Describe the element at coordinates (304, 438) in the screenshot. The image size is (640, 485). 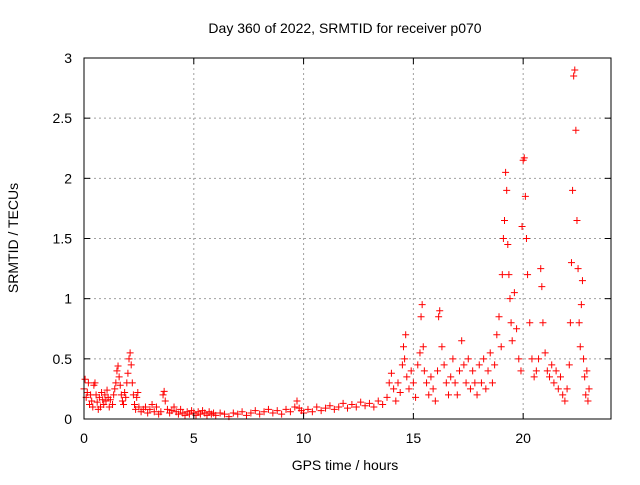
I see `x-tick-label: 10` at that location.